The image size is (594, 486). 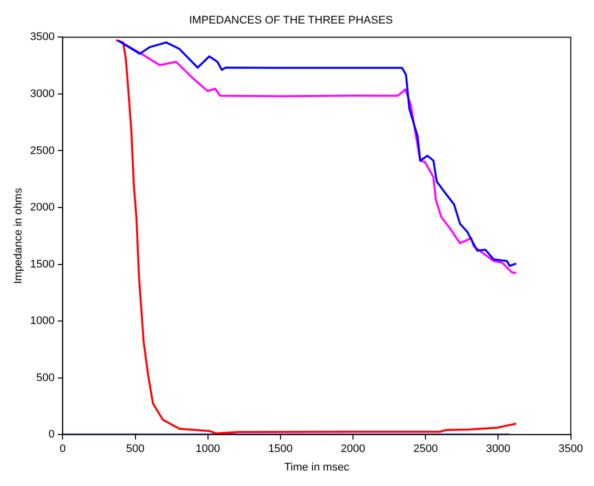 I want to click on x-tick-label: 0, so click(x=63, y=449).